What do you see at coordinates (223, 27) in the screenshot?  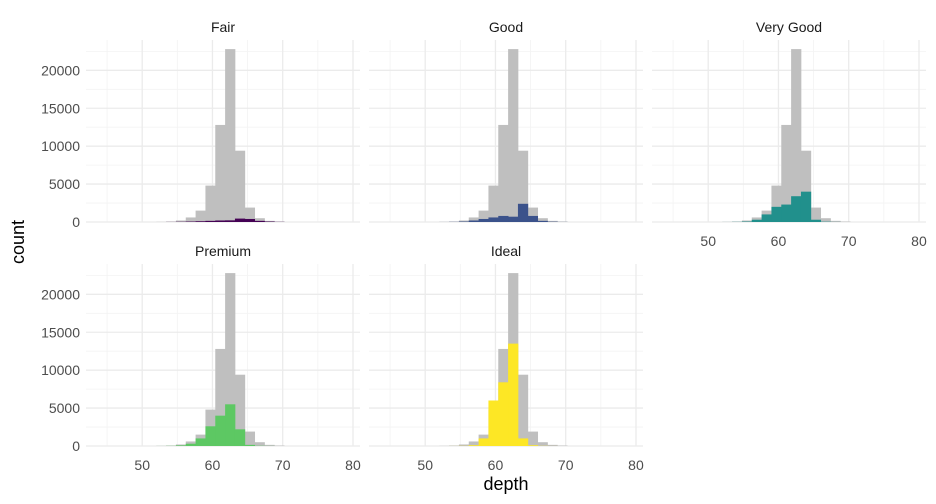 I see `facet-title: Fair` at bounding box center [223, 27].